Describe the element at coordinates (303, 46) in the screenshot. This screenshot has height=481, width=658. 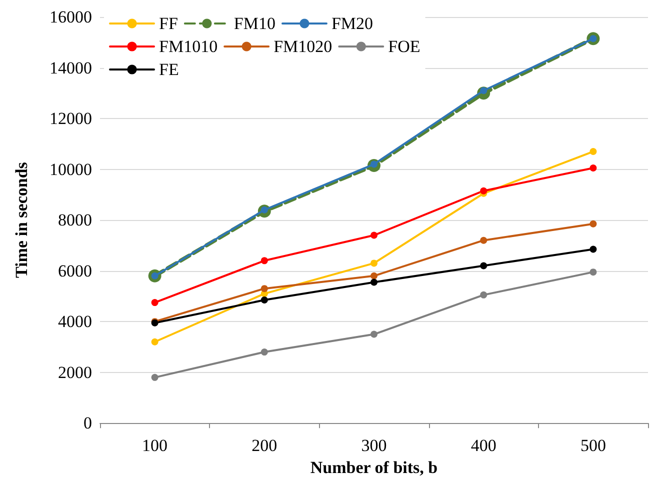
I see `legend-label: FM1020` at that location.